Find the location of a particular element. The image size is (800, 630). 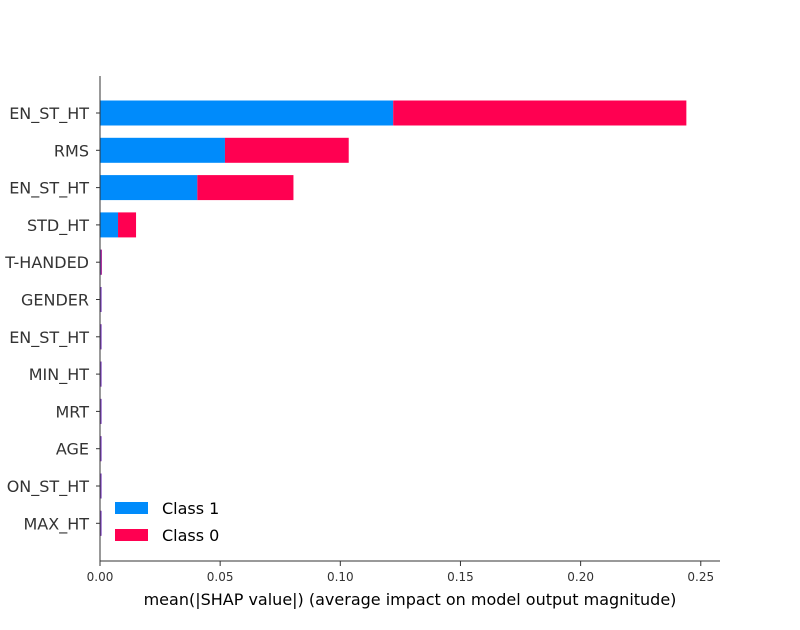

category-label-6: EN_ST_HT is located at coordinates (49, 338).